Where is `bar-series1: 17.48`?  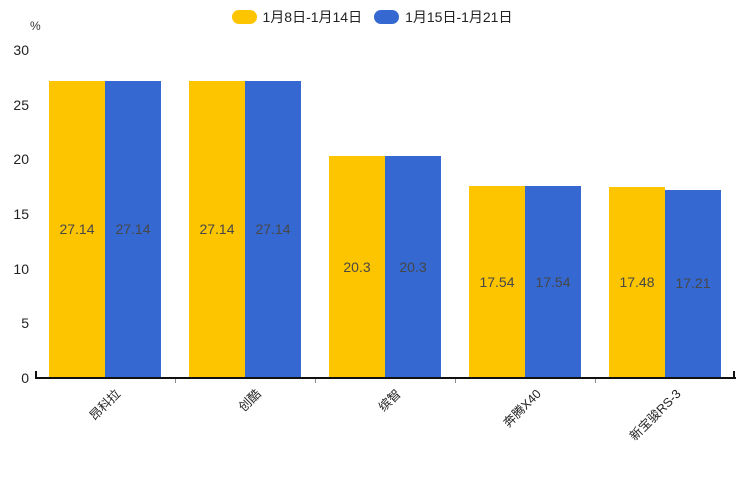
bar-series1: 17.48 is located at coordinates (637, 281).